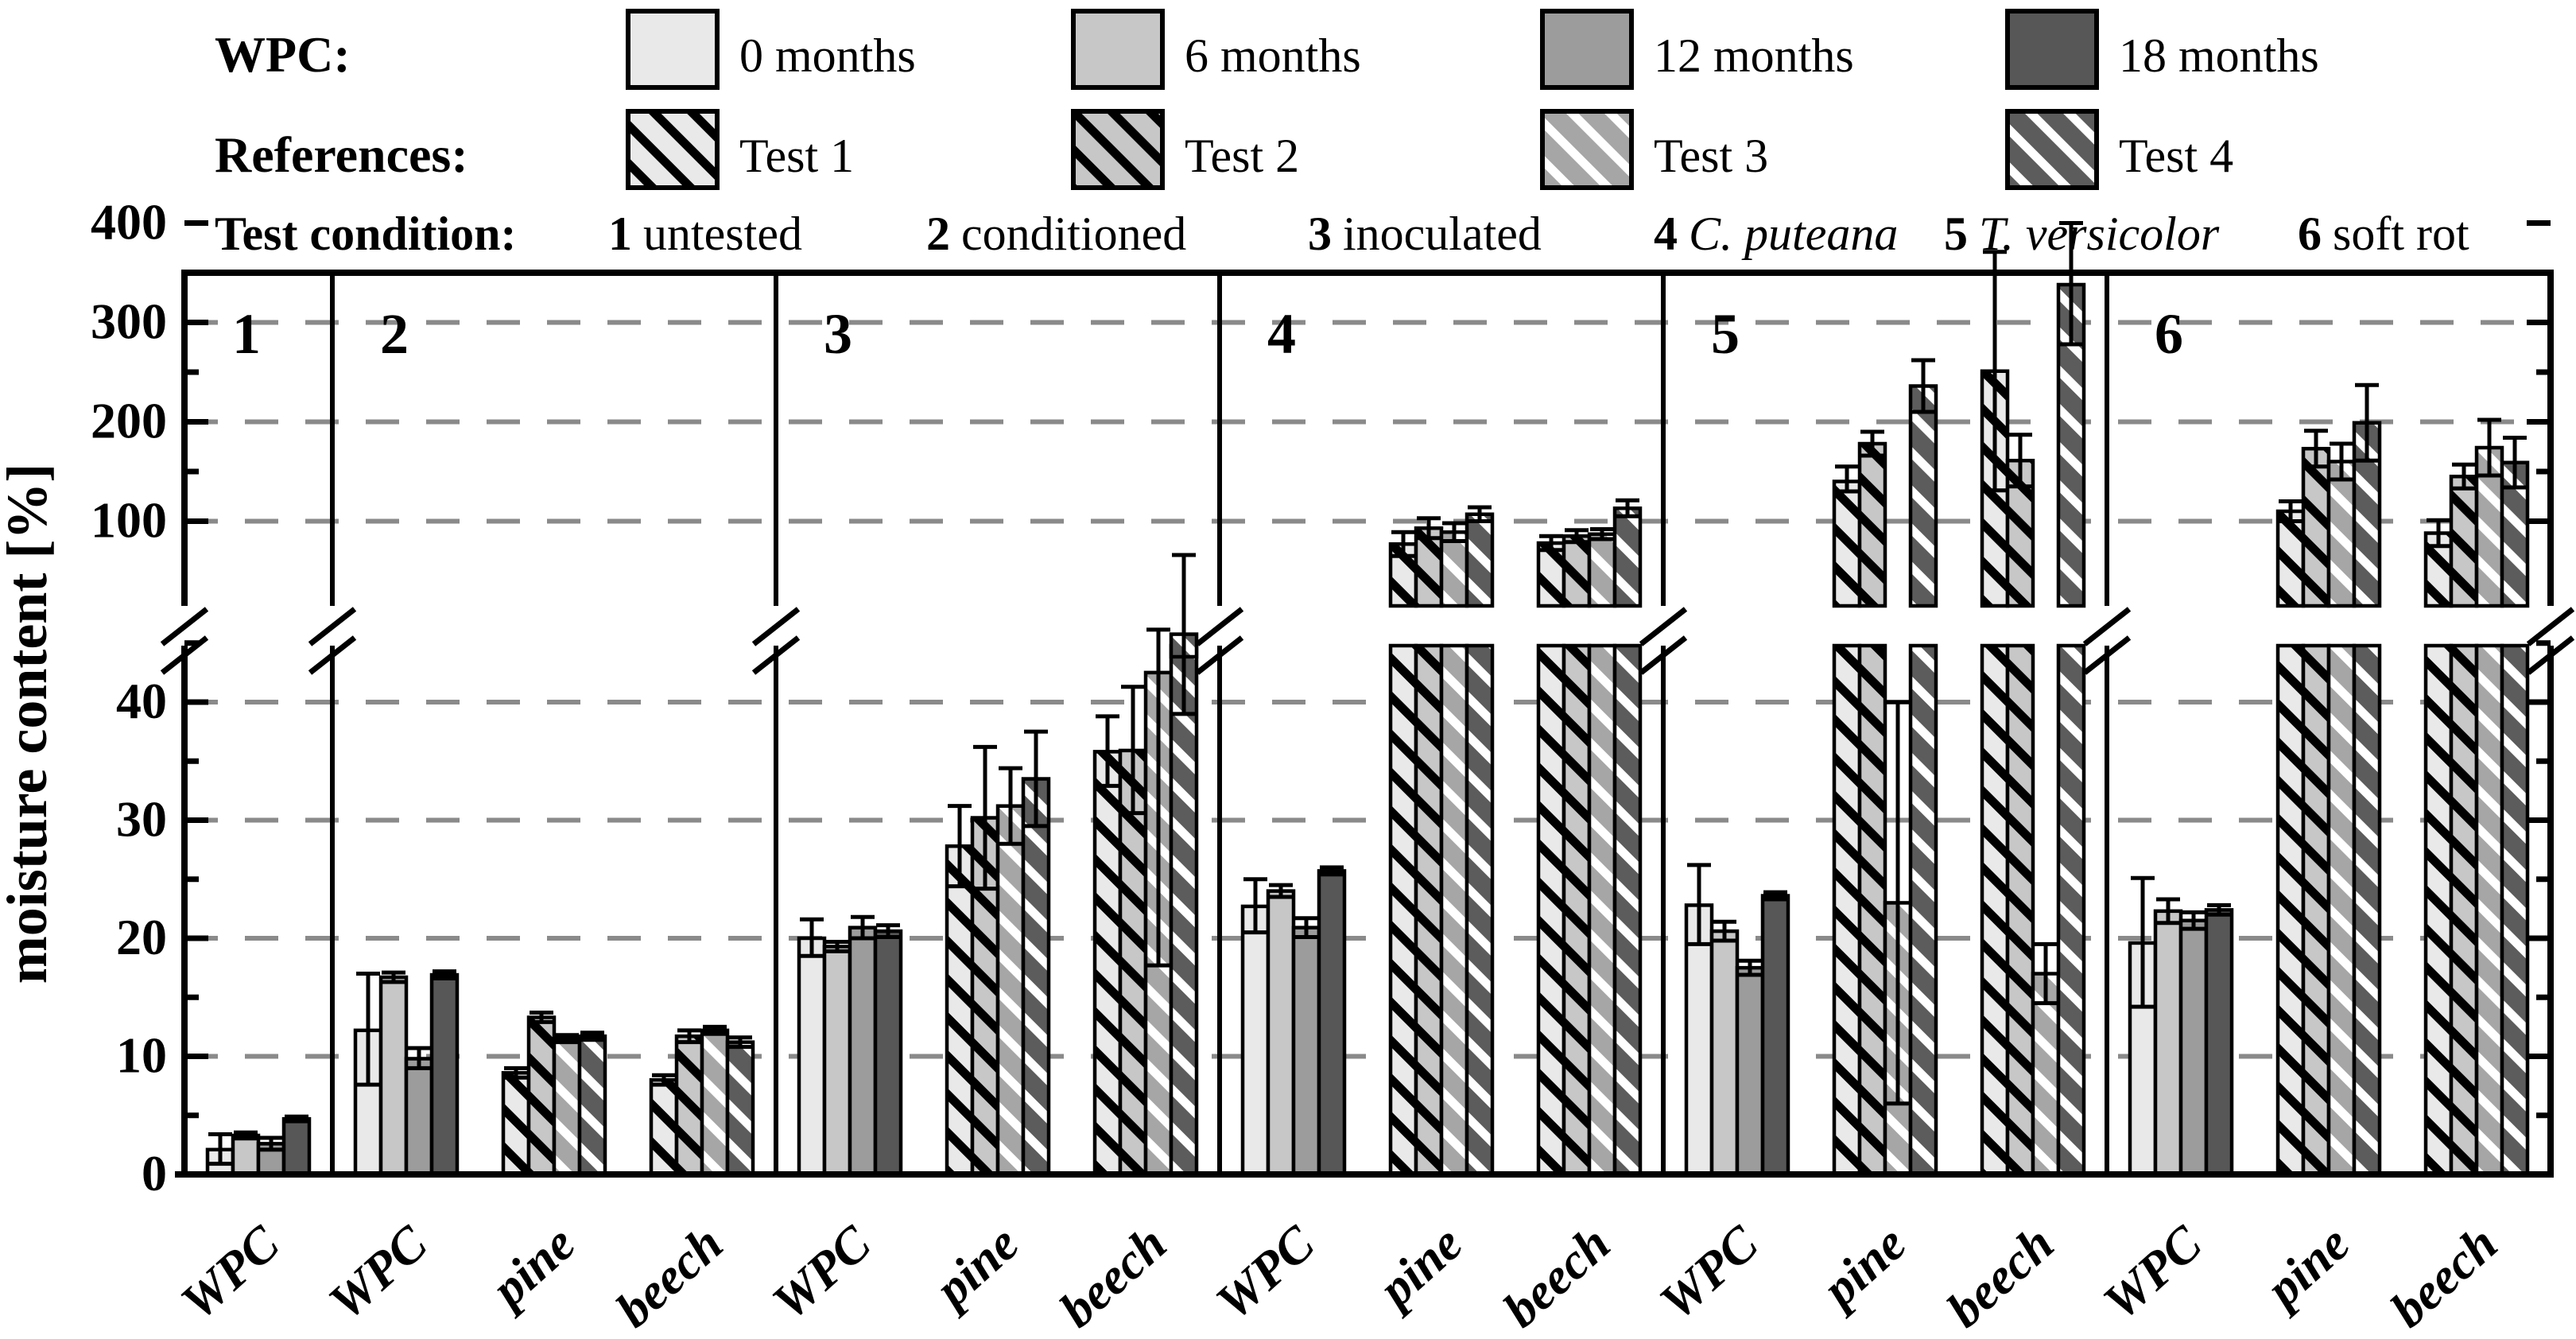 This screenshot has height=1339, width=2576. What do you see at coordinates (2219, 56) in the screenshot?
I see `legend-label: 18 months` at bounding box center [2219, 56].